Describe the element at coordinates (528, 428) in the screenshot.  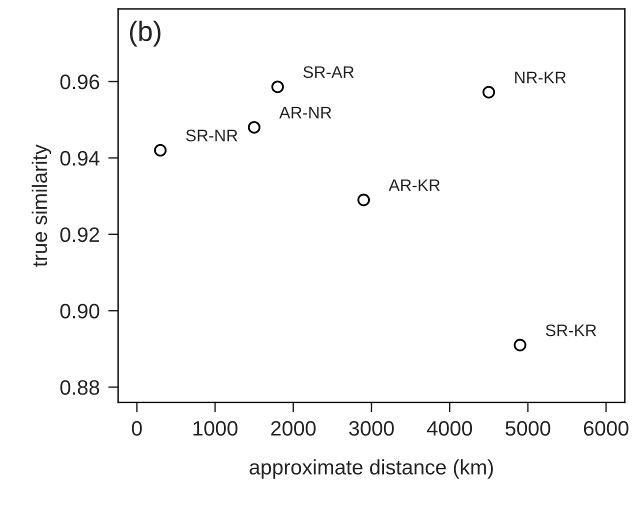
I see `x-tick-label: 5000` at that location.